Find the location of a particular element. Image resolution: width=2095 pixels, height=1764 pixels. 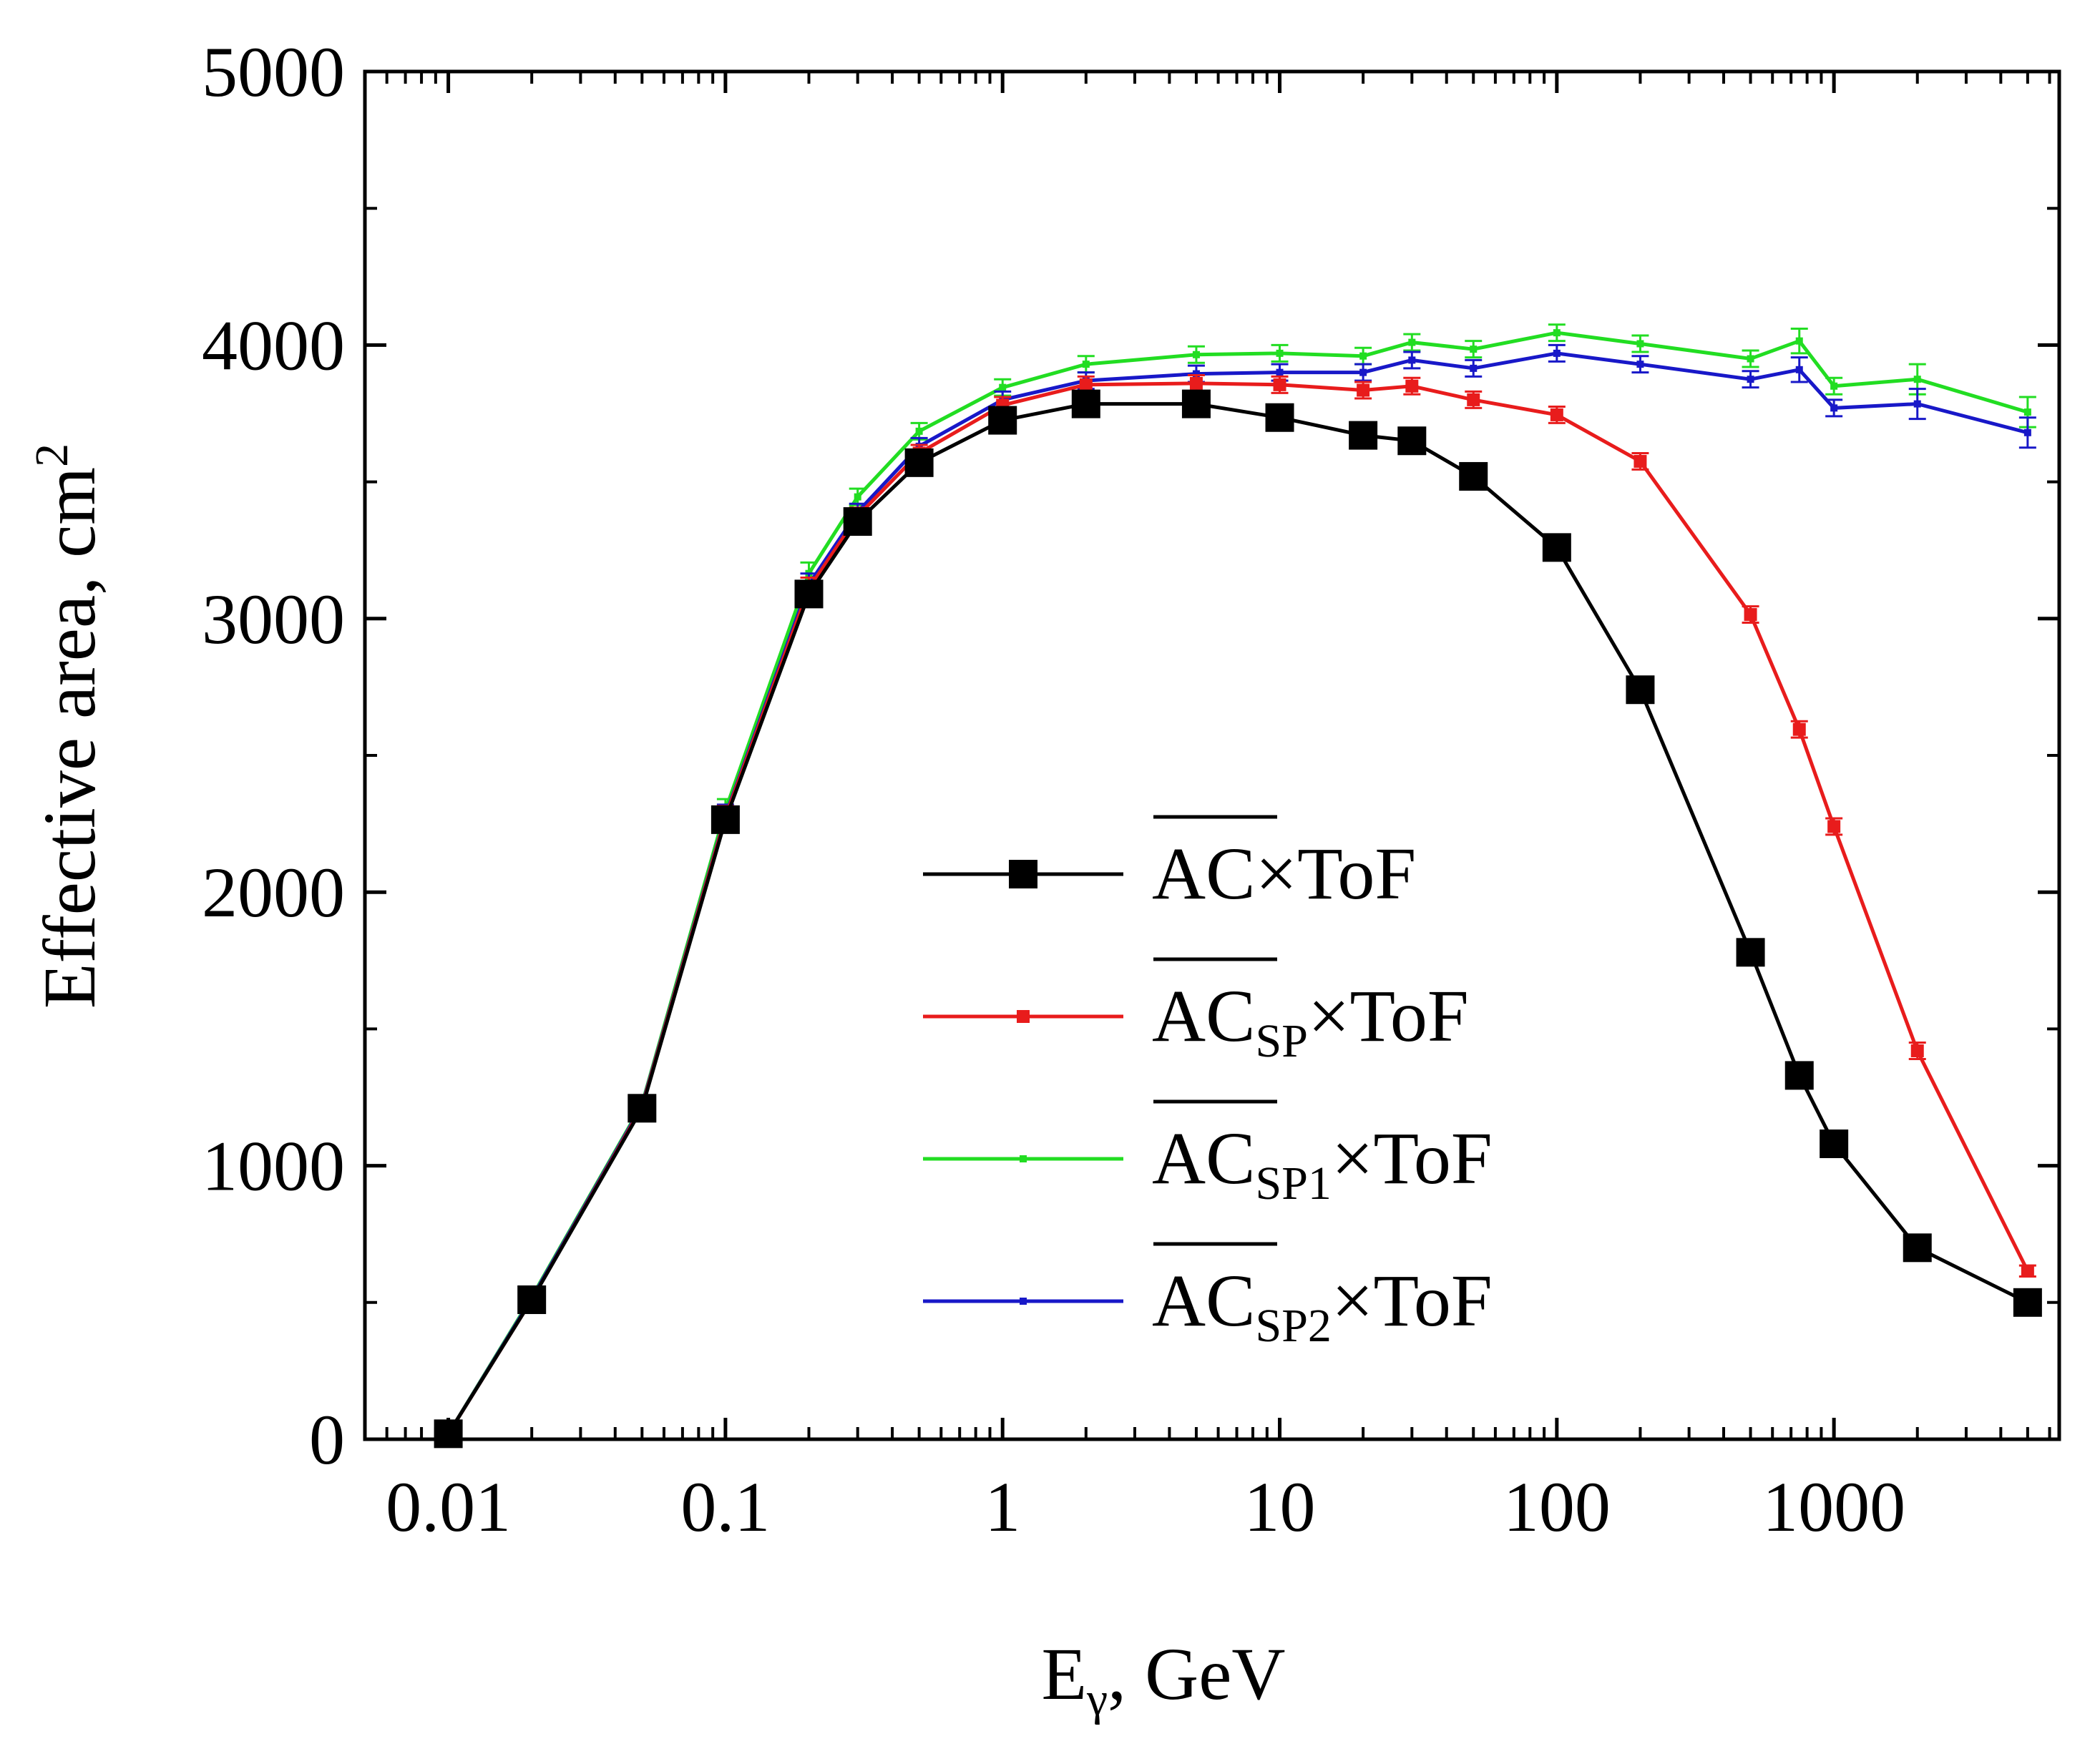

legend-item-2: ACSP1×ToF is located at coordinates (1208, 1154).